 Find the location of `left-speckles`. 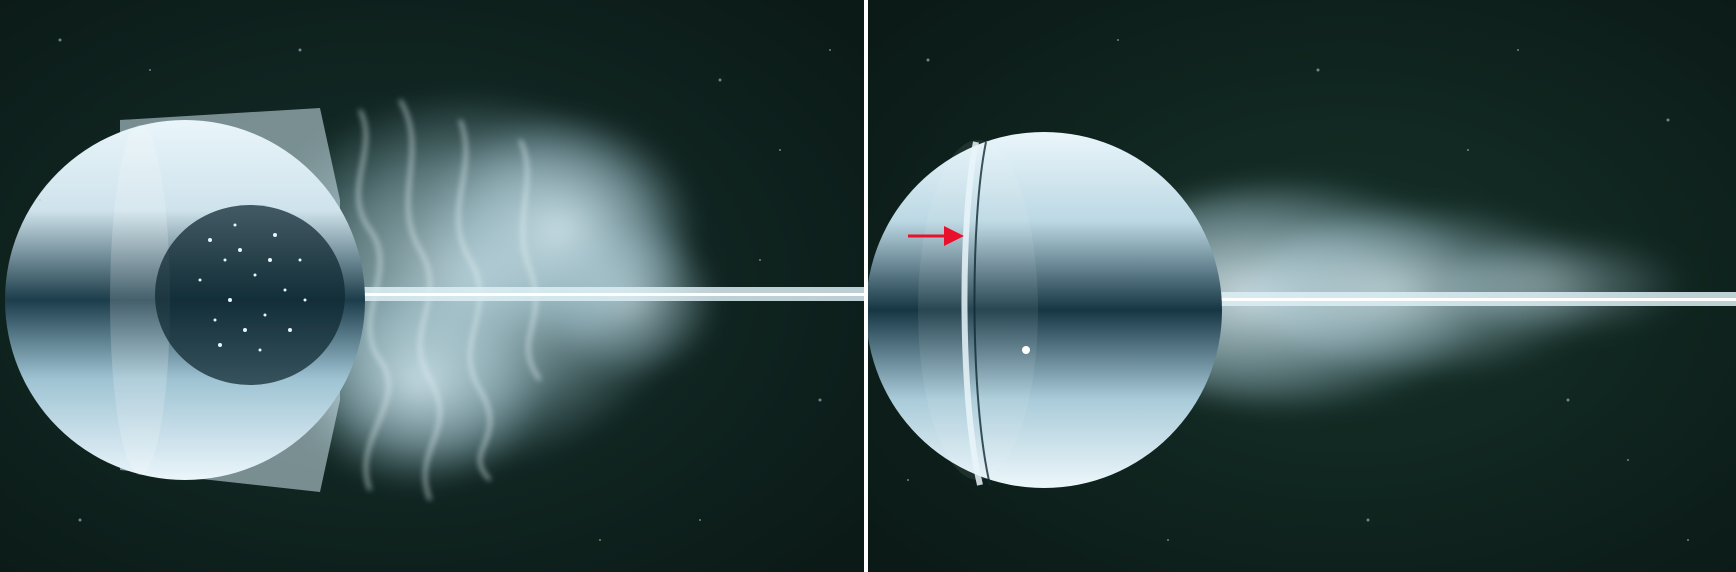

left-speckles is located at coordinates (252, 287).